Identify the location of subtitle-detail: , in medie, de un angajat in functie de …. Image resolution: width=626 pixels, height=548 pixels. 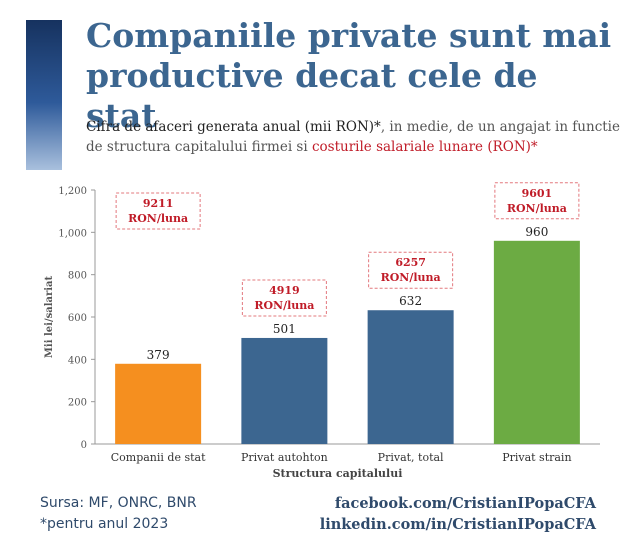
(353, 137).